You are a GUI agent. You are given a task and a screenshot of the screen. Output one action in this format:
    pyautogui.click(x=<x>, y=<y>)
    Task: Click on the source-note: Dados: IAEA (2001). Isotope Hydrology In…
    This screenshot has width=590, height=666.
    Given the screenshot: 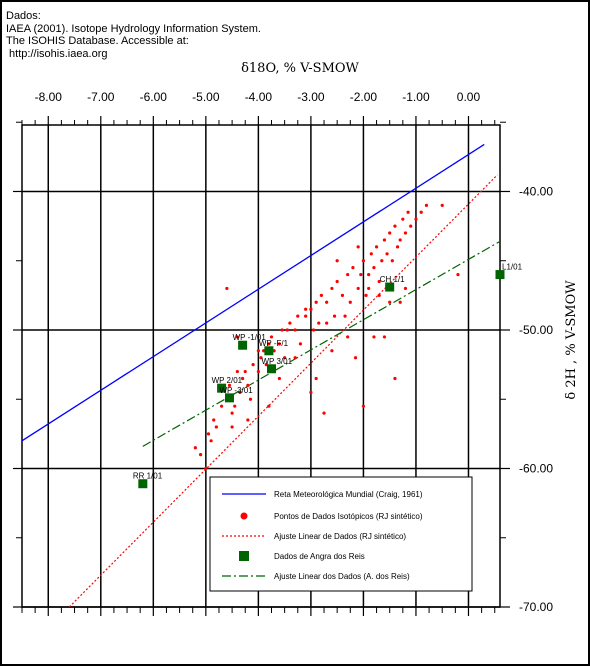 What is the action you would take?
    pyautogui.click(x=133, y=35)
    